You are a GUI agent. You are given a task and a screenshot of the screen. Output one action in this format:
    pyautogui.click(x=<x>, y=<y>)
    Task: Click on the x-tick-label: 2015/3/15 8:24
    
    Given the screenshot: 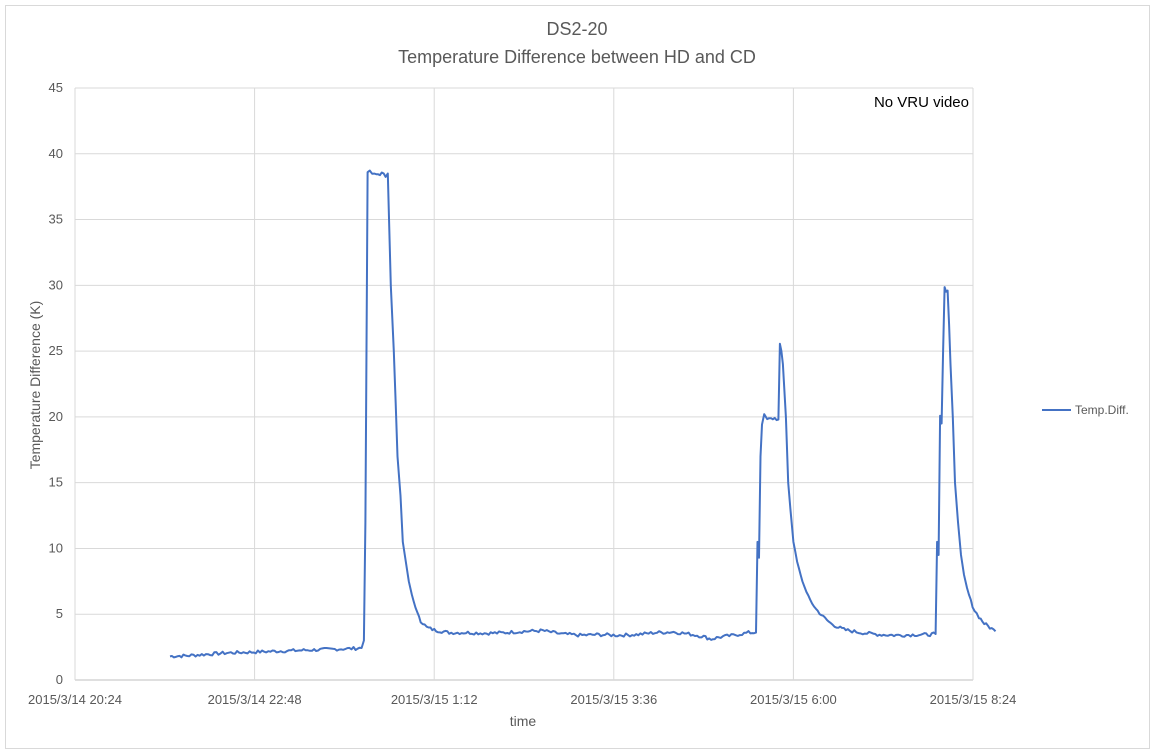 What is the action you would take?
    pyautogui.click(x=973, y=699)
    